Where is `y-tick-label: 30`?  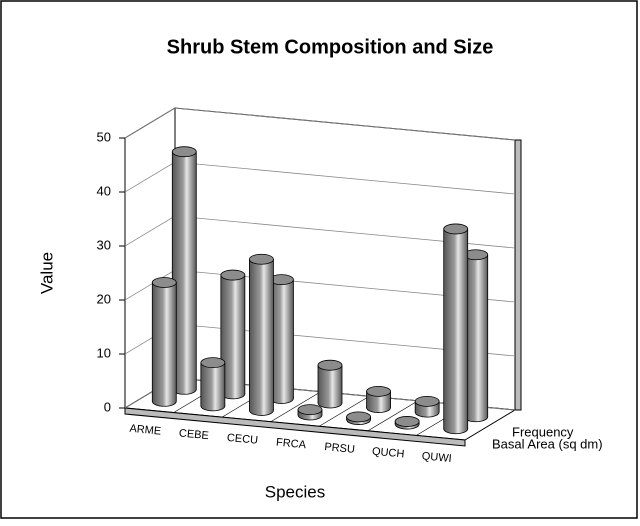
y-tick-label: 30 is located at coordinates (104, 244).